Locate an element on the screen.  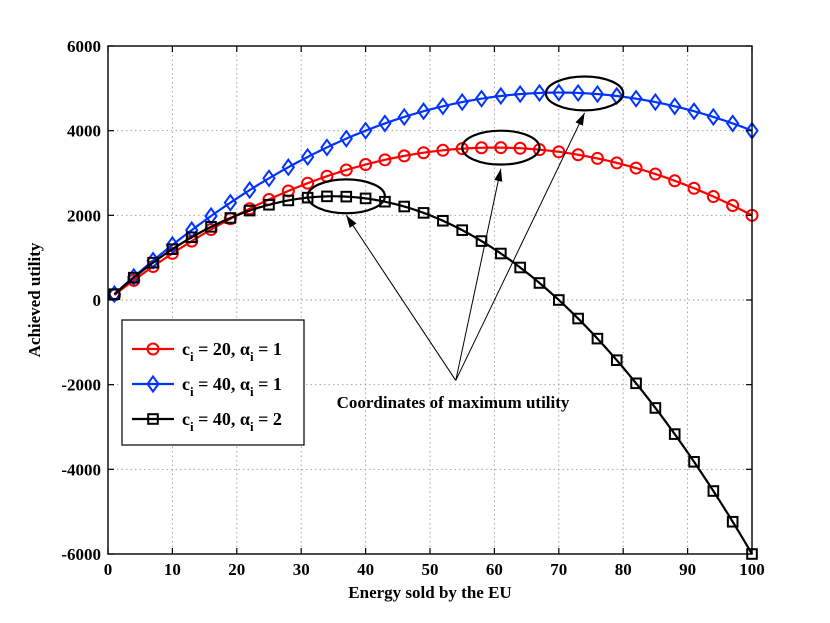
x-tick-label: 10 is located at coordinates (172, 569).